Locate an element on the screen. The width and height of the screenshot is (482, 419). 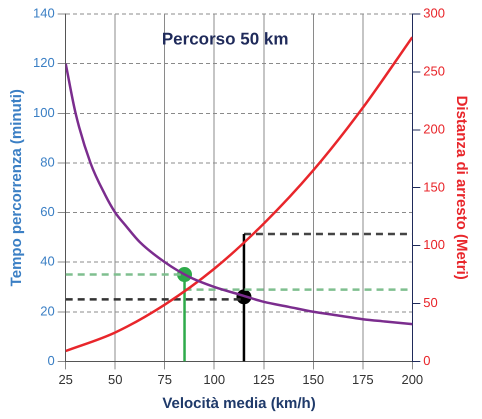
x-tick-label: 200 is located at coordinates (412, 379).